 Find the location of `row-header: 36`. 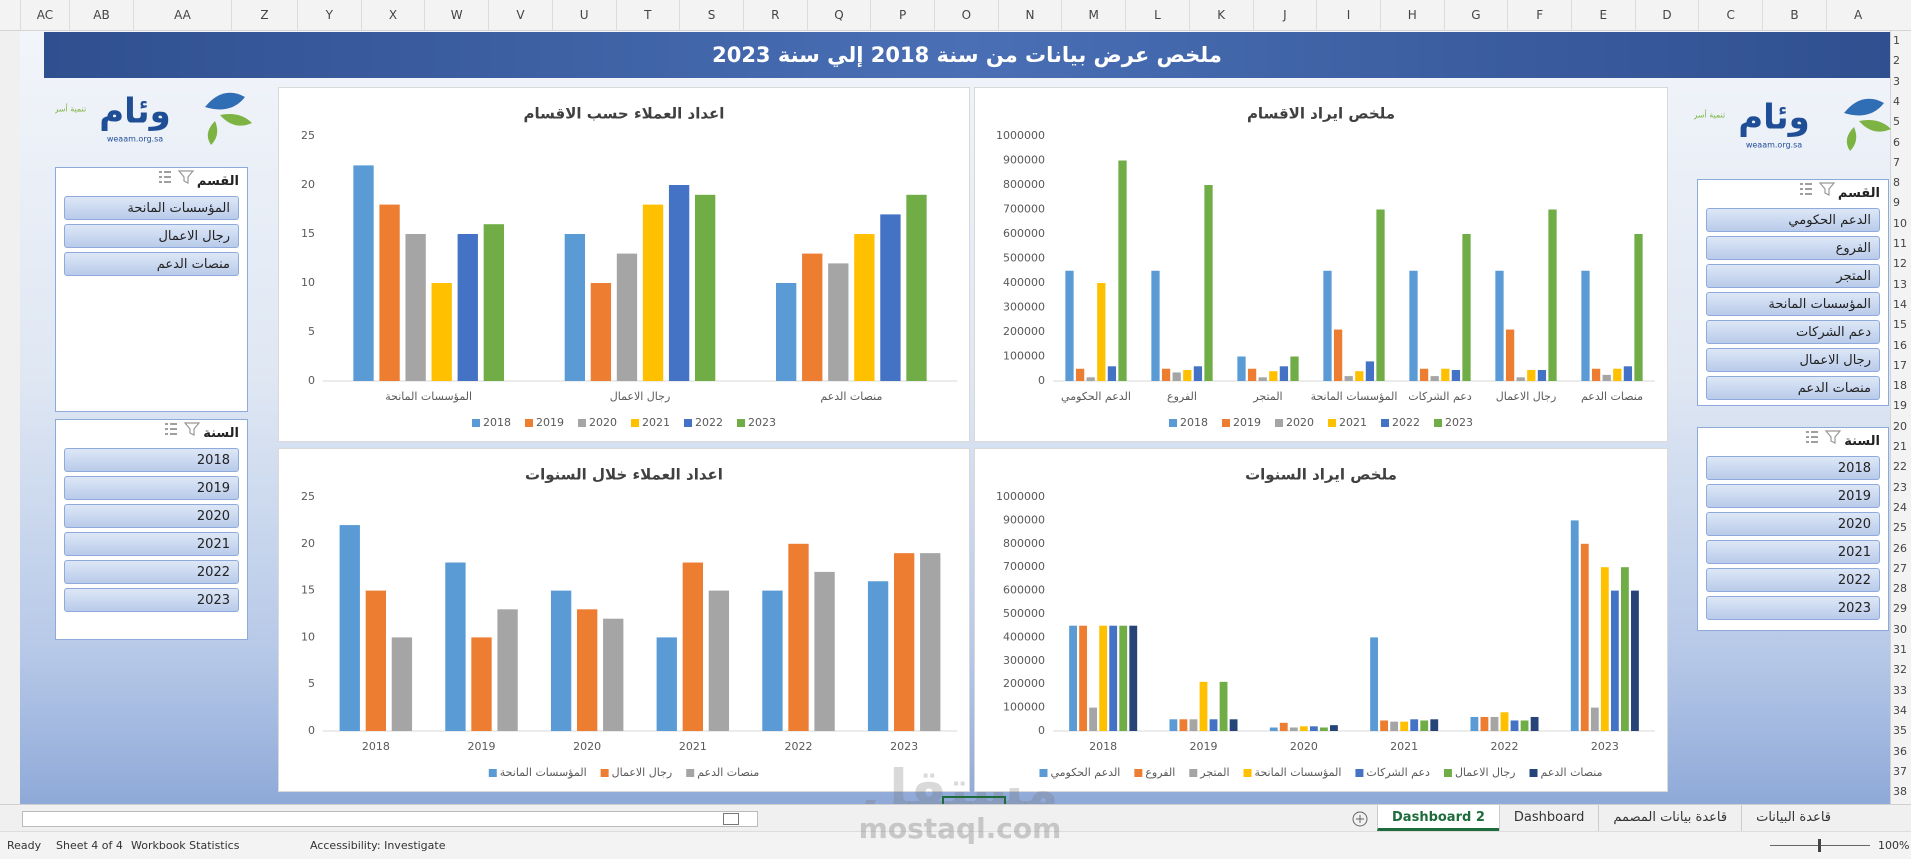

row-header: 36 is located at coordinates (1900, 751).